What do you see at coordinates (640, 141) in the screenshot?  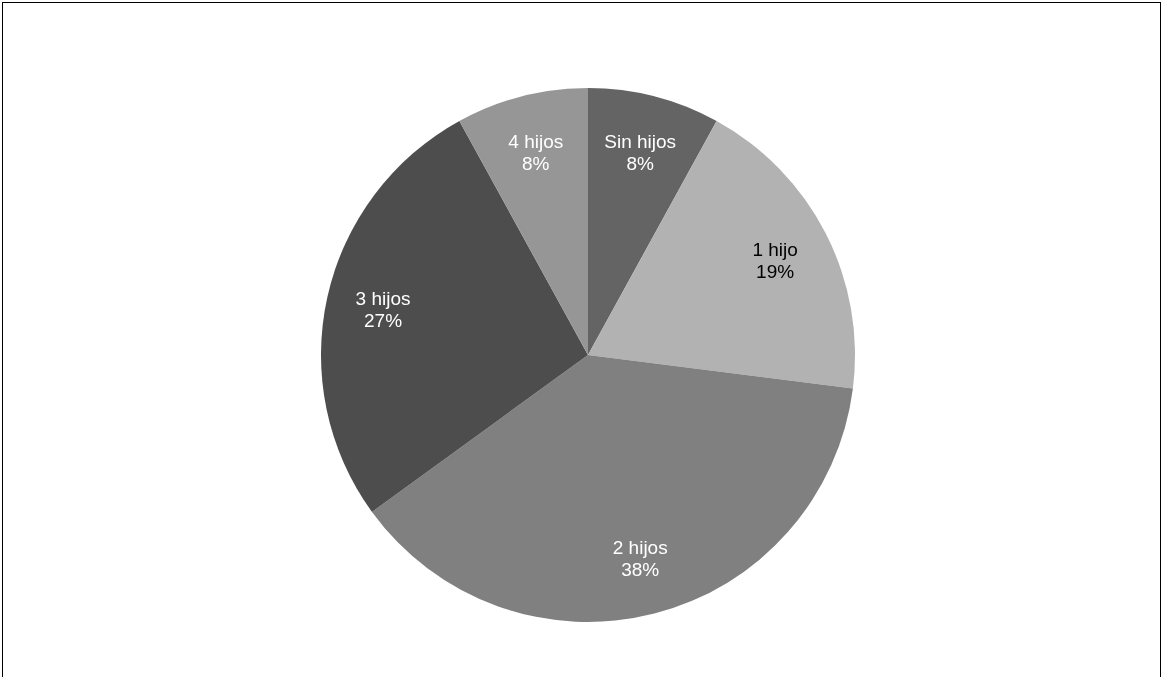 I see `slice-label: Sin hijos` at bounding box center [640, 141].